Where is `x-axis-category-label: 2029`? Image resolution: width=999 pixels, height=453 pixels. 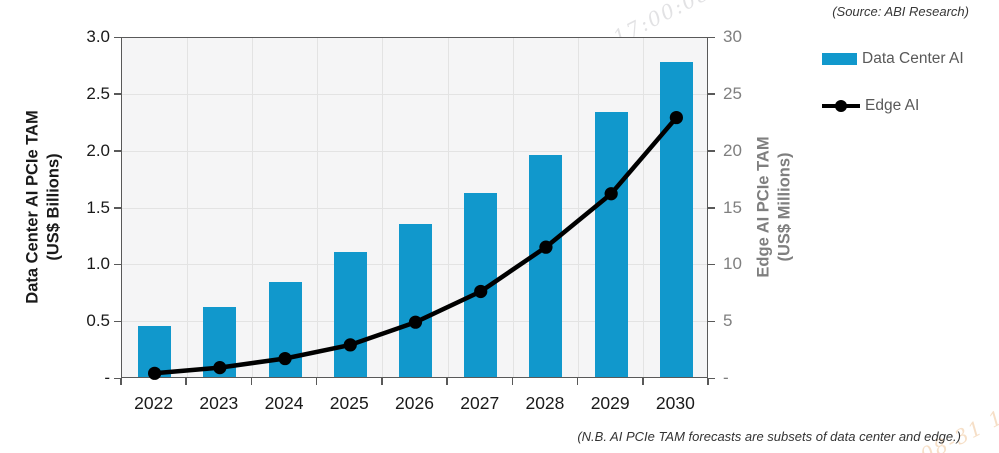 x-axis-category-label: 2029 is located at coordinates (610, 403).